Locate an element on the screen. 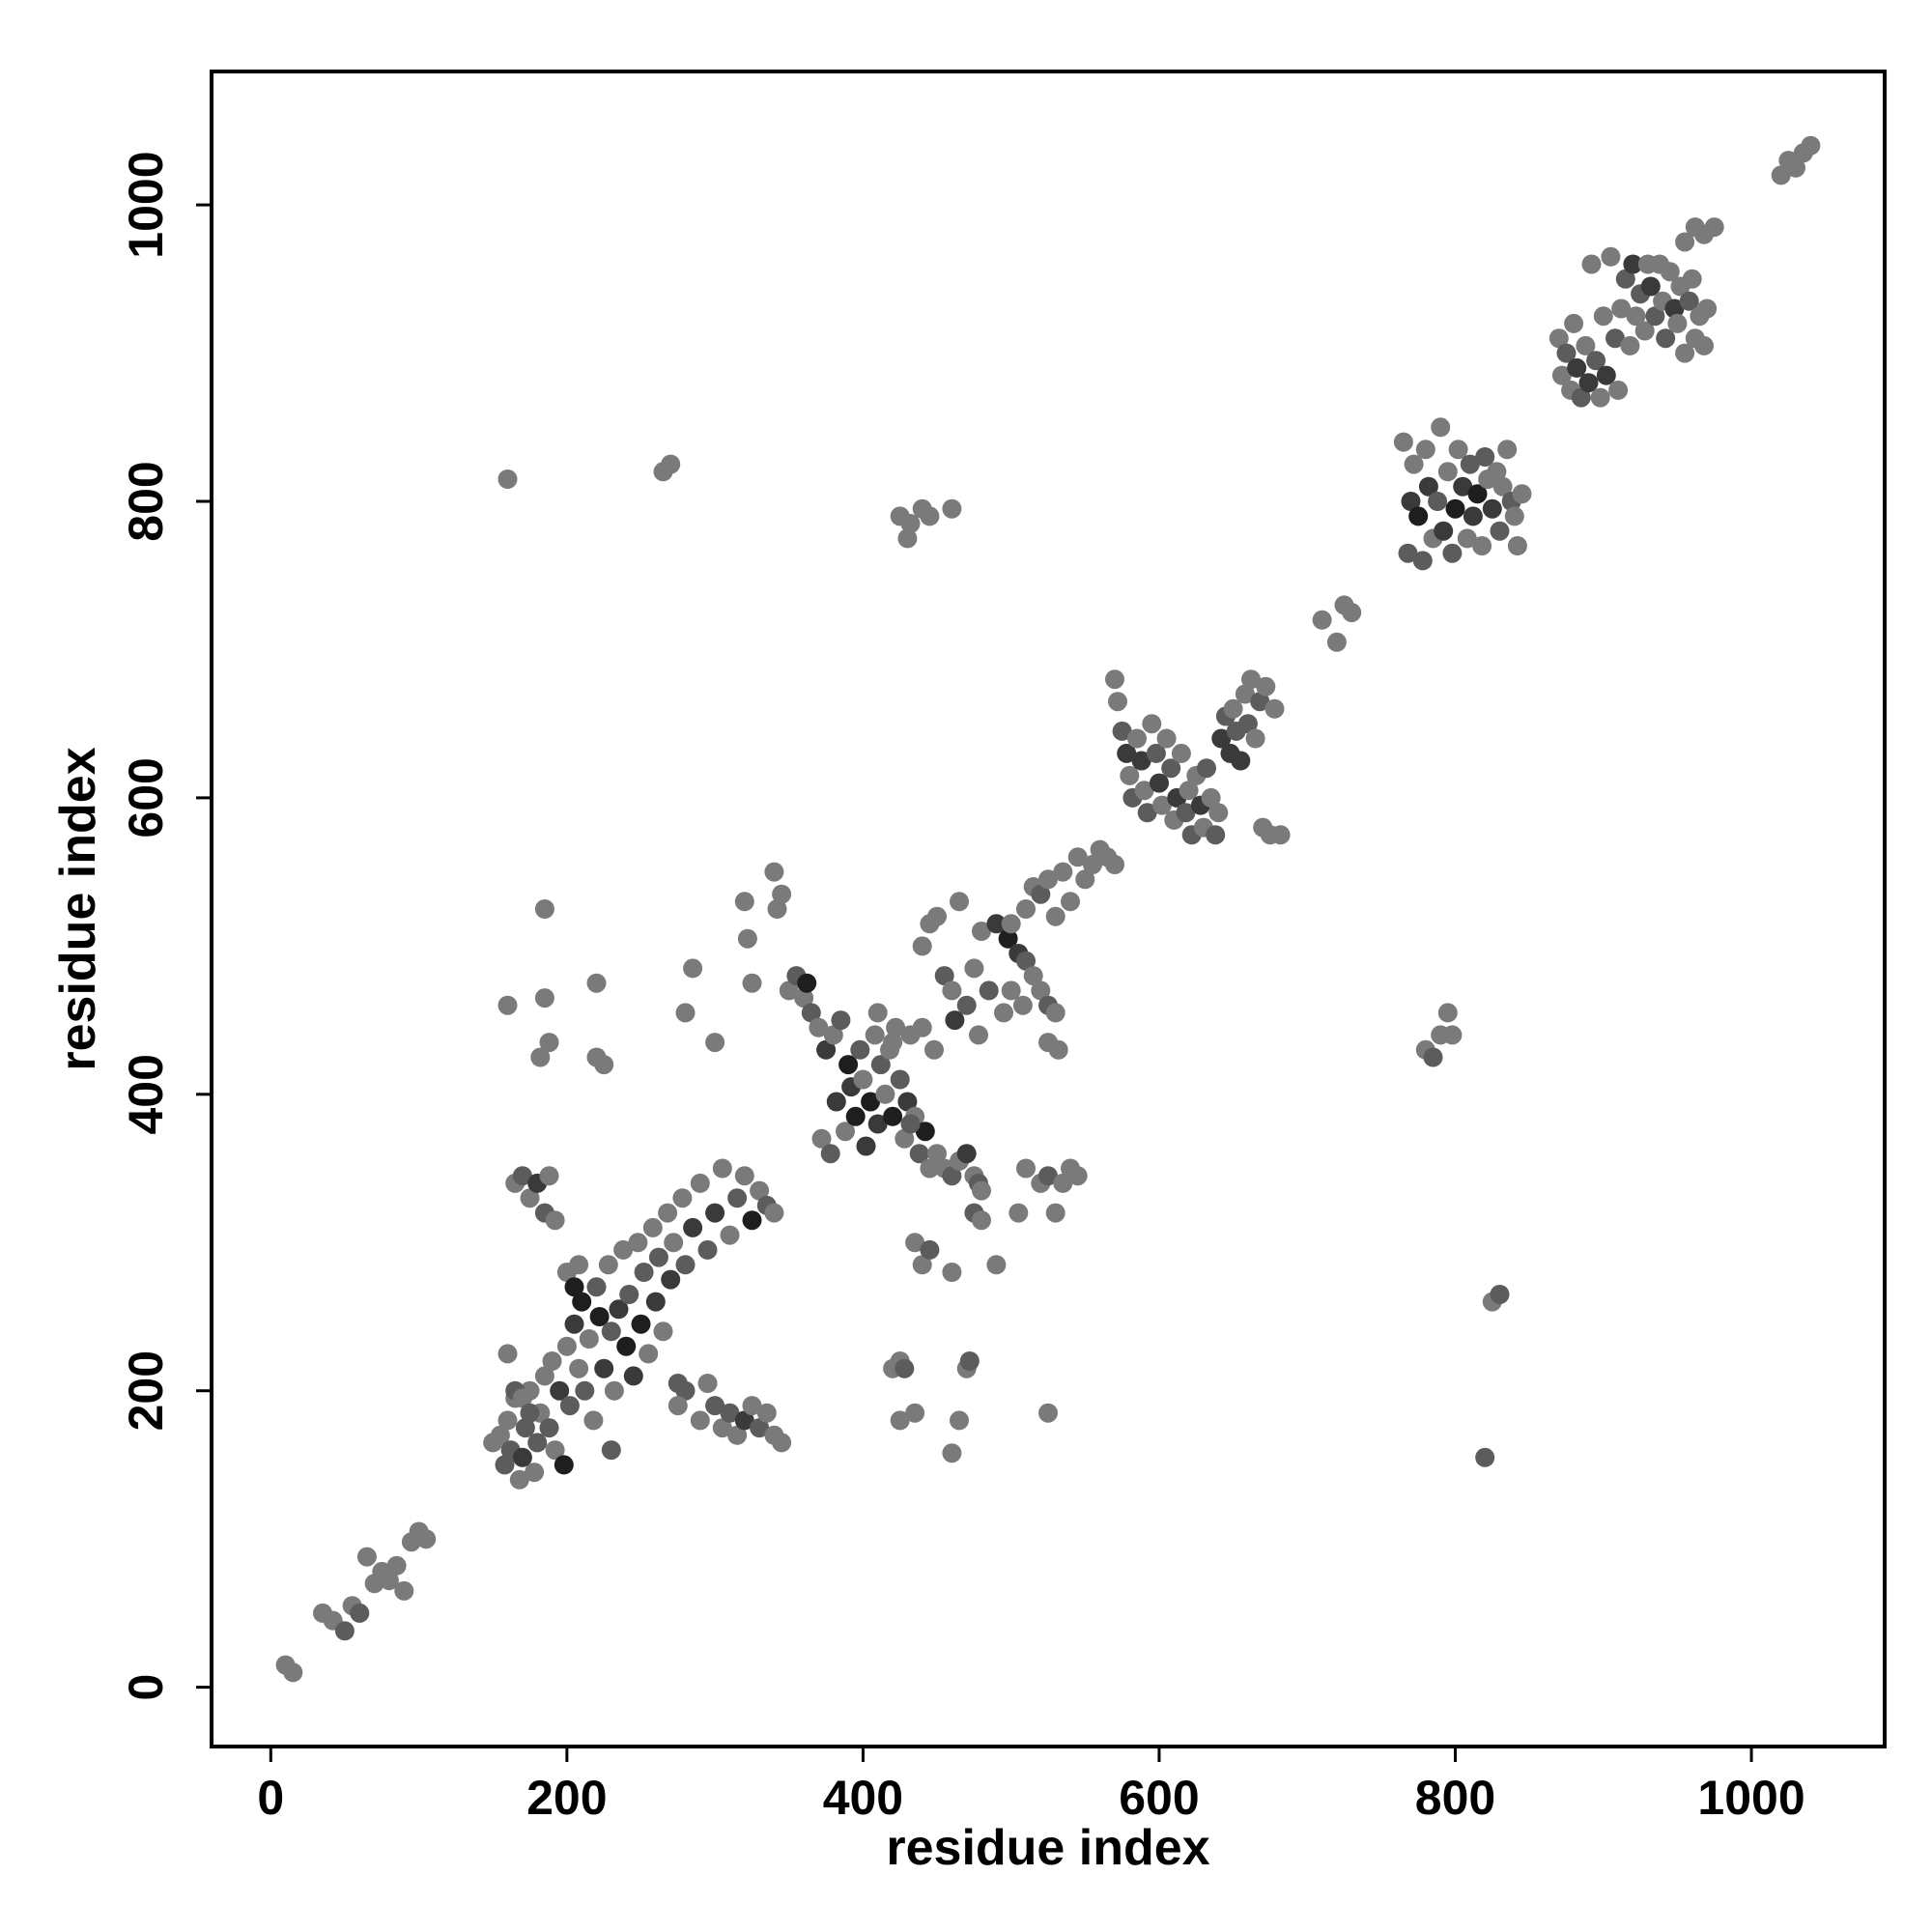  y-tick-label: 600 is located at coordinates (146, 797).